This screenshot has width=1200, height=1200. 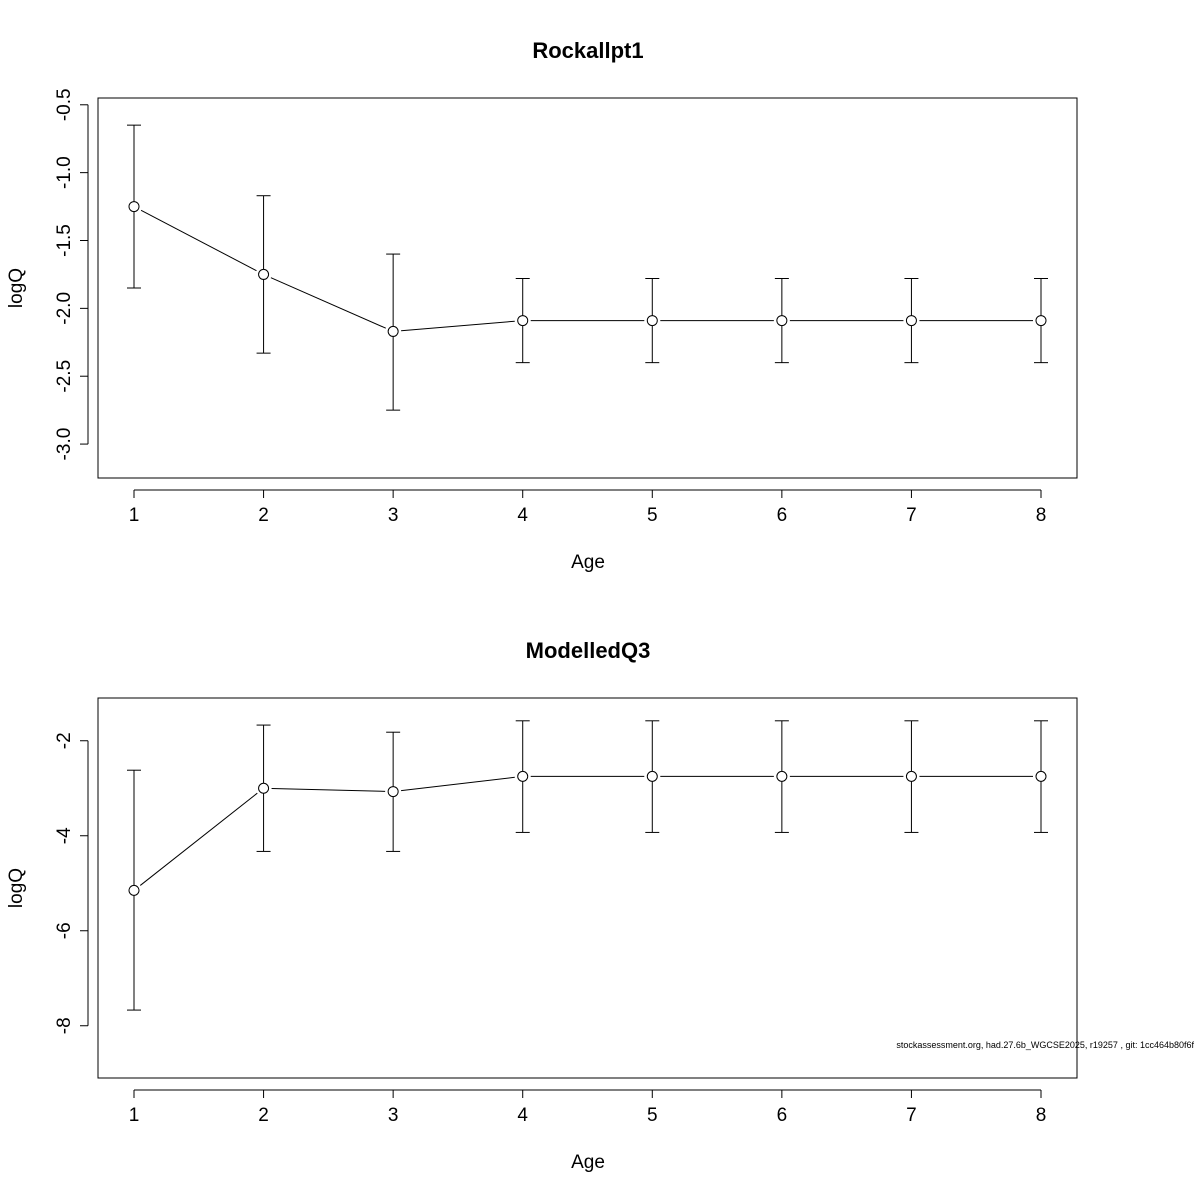 What do you see at coordinates (64, 376) in the screenshot?
I see `y-tick-label: -2.5` at bounding box center [64, 376].